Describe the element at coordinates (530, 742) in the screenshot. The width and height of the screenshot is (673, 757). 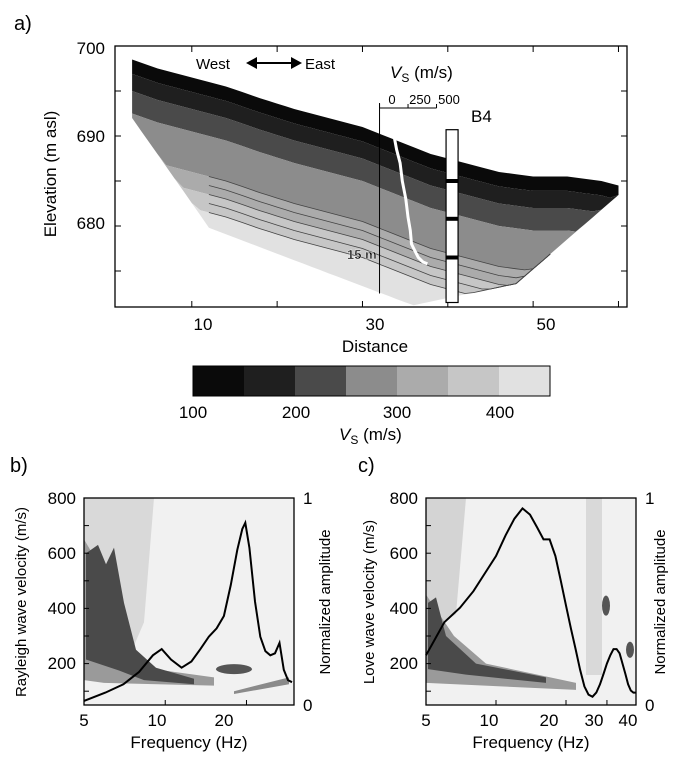
I see `panel-c-x-axis-label: Frequency (Hz)` at that location.